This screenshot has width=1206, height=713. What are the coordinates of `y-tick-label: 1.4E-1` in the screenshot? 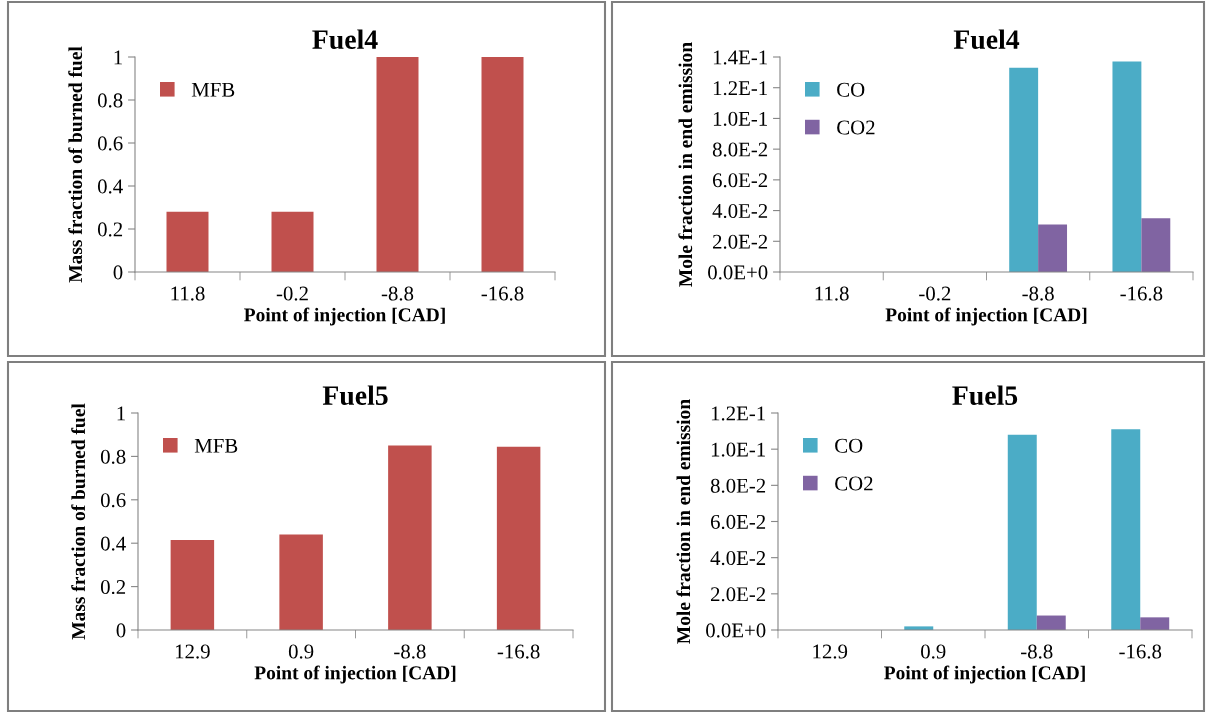 It's located at (740, 57).